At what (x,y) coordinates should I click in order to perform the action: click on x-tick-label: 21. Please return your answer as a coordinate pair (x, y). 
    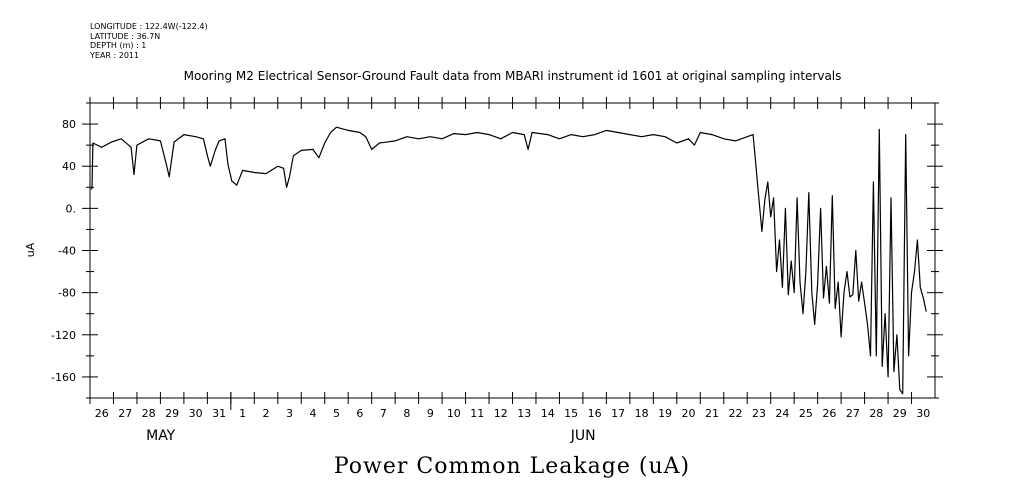
    Looking at the image, I should click on (712, 413).